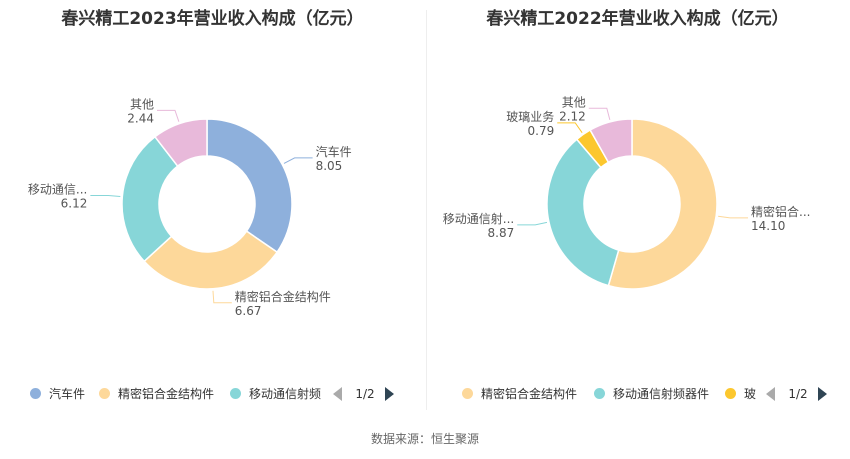  What do you see at coordinates (637, 19) in the screenshot?
I see `chart-title-2022: 春兴精工2022年营业收入构成（亿元）` at bounding box center [637, 19].